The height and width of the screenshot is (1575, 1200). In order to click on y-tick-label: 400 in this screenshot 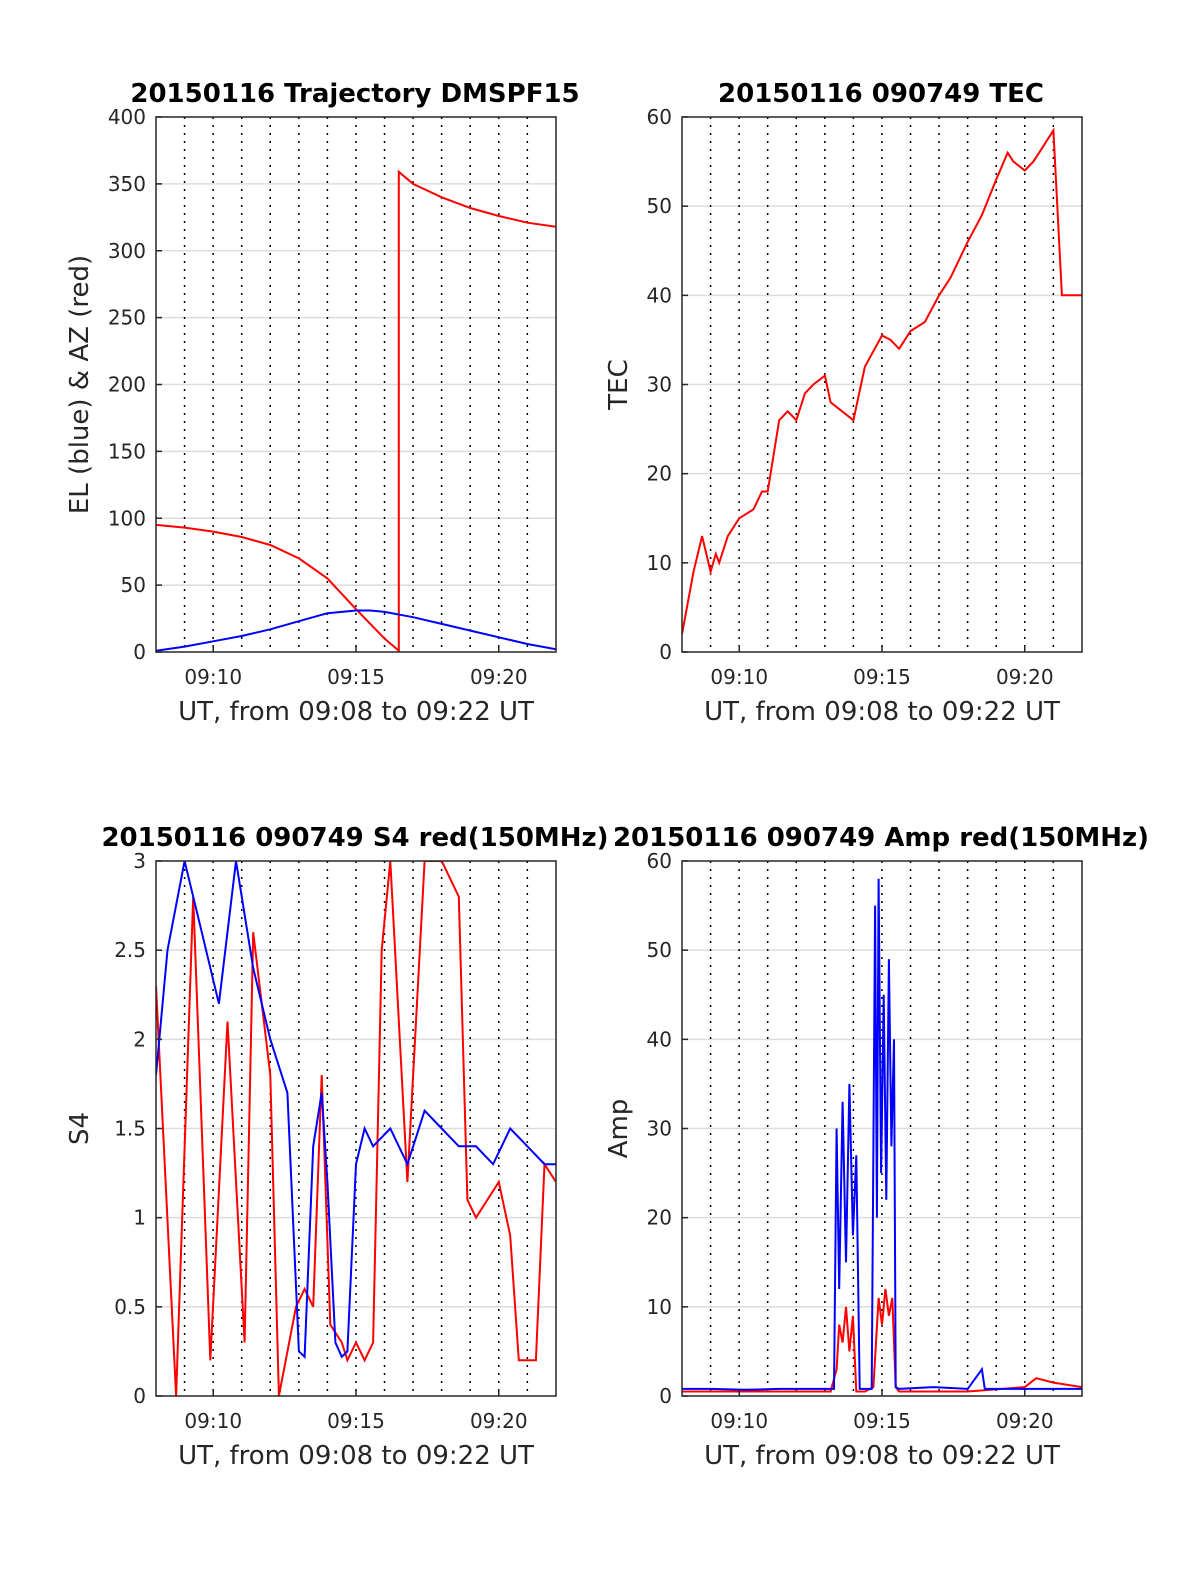, I will do `click(127, 117)`.